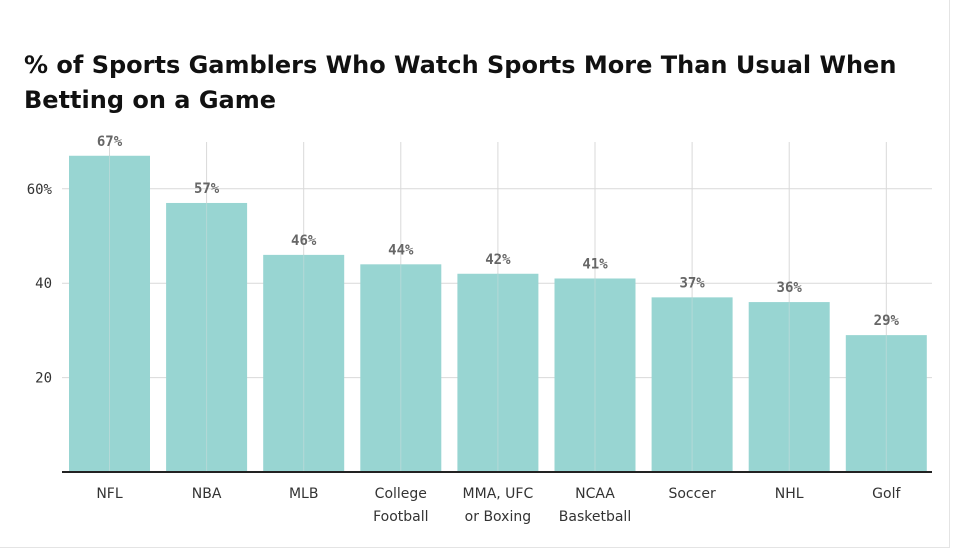 The width and height of the screenshot is (956, 554). Describe the element at coordinates (400, 505) in the screenshot. I see `category-label-3: College Football` at that location.